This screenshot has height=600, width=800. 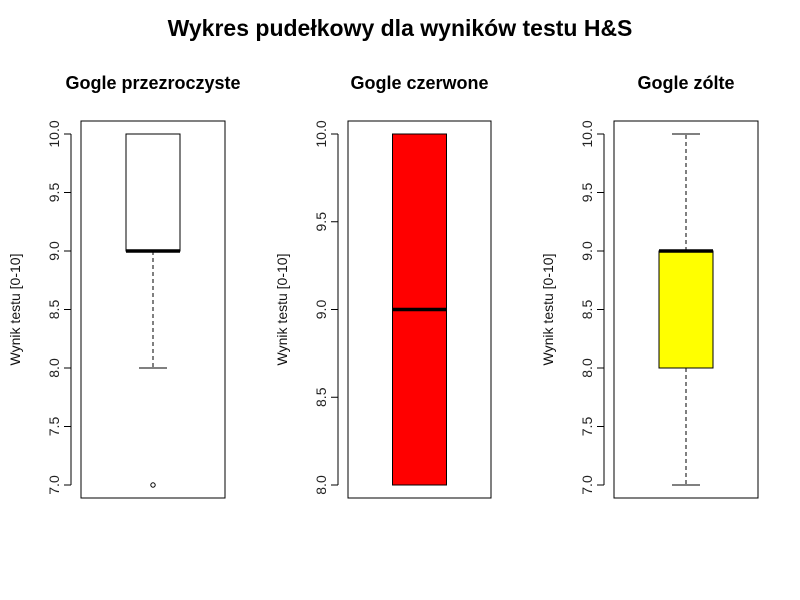 I want to click on panel-3-title: Gogle zólte, so click(x=685, y=83).